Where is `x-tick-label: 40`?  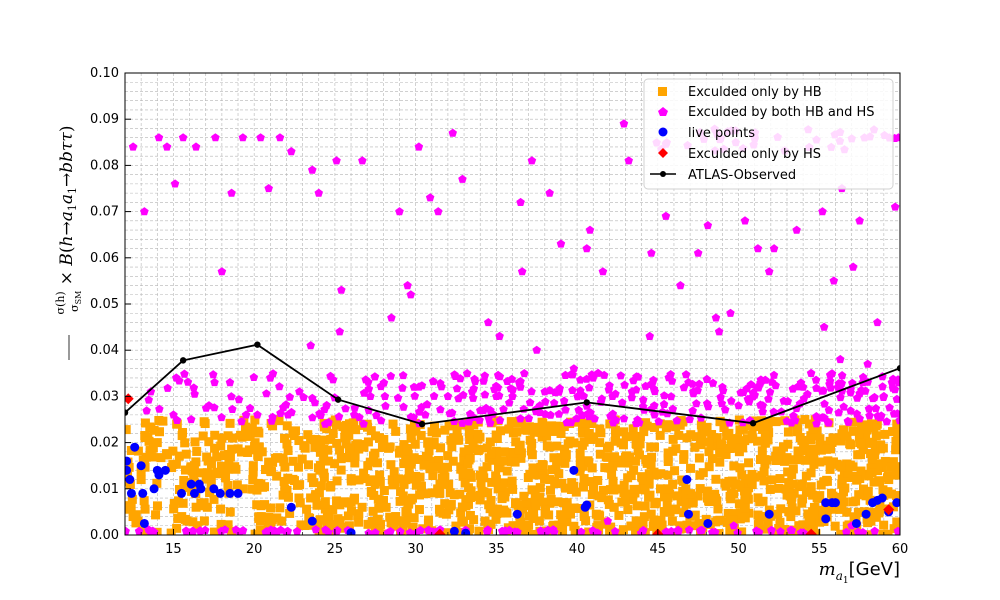 x-tick-label: 40 is located at coordinates (577, 549).